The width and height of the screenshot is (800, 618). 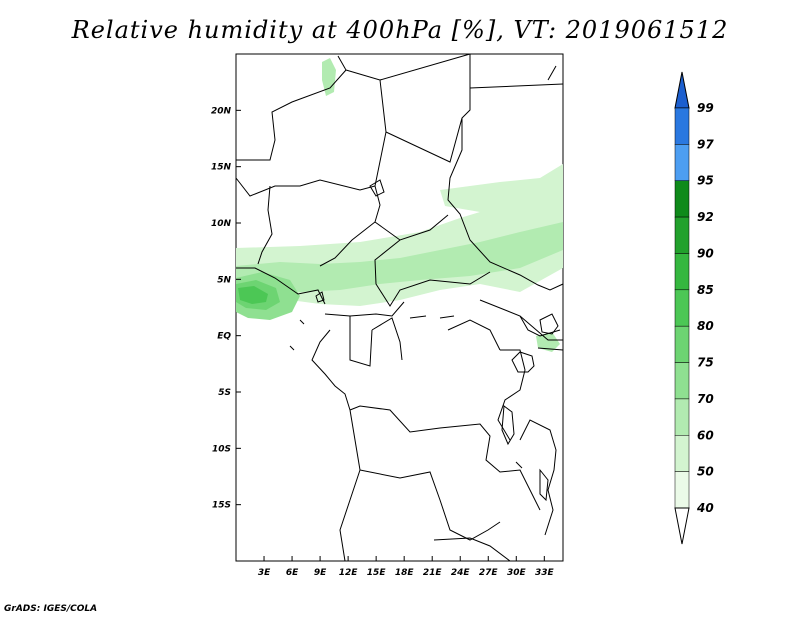 What do you see at coordinates (302, 322) in the screenshot?
I see `island-sao-tome` at bounding box center [302, 322].